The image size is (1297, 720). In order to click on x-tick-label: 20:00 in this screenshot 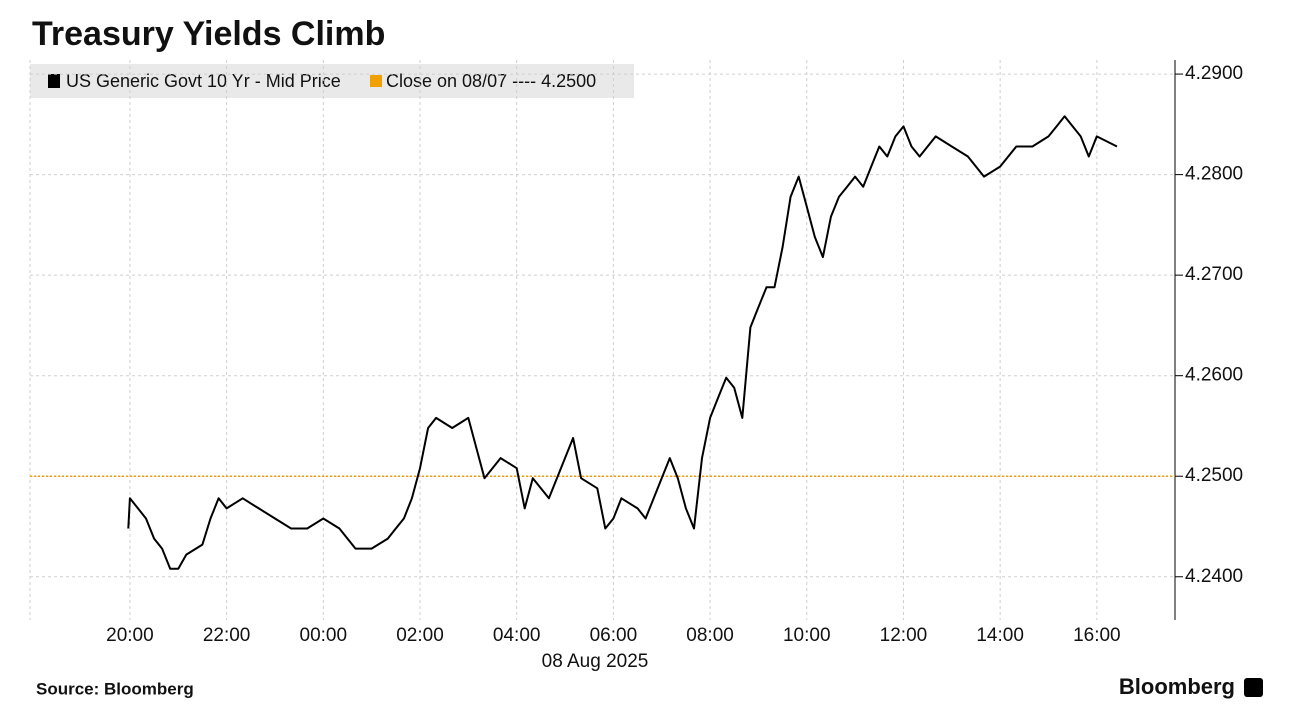, I will do `click(130, 635)`.